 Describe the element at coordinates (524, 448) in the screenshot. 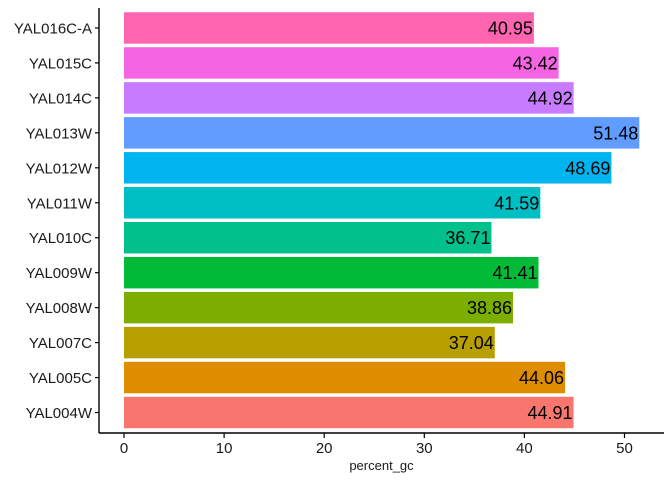

I see `x-tick-label-40: 40` at that location.